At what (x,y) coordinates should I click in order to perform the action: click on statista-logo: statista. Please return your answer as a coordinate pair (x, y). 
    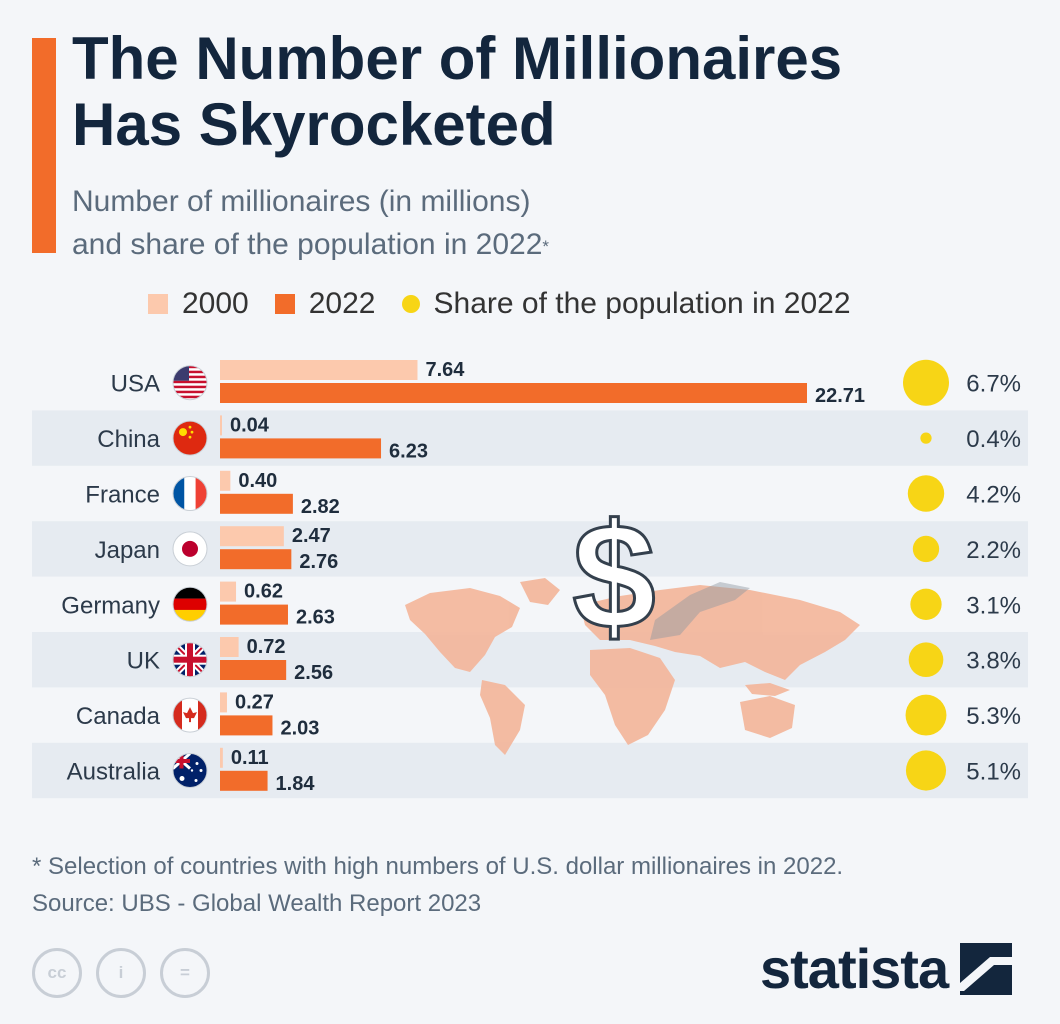
    Looking at the image, I should click on (886, 968).